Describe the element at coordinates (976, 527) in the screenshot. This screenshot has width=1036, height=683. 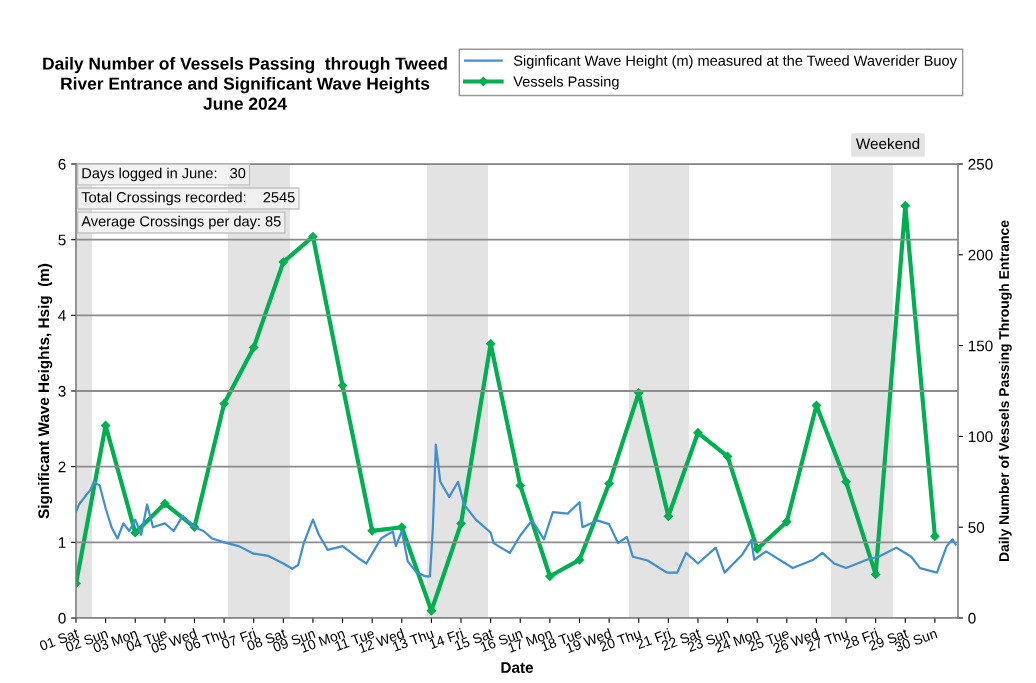
I see `y2-tick-label: 50` at that location.